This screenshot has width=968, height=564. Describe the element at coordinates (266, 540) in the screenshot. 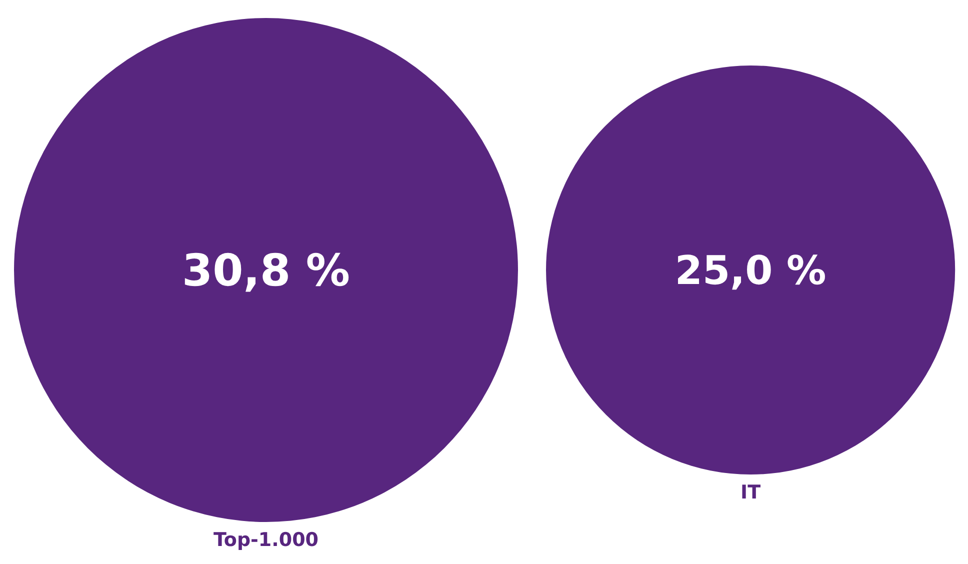

I see `category-label: Top-1.000` at that location.